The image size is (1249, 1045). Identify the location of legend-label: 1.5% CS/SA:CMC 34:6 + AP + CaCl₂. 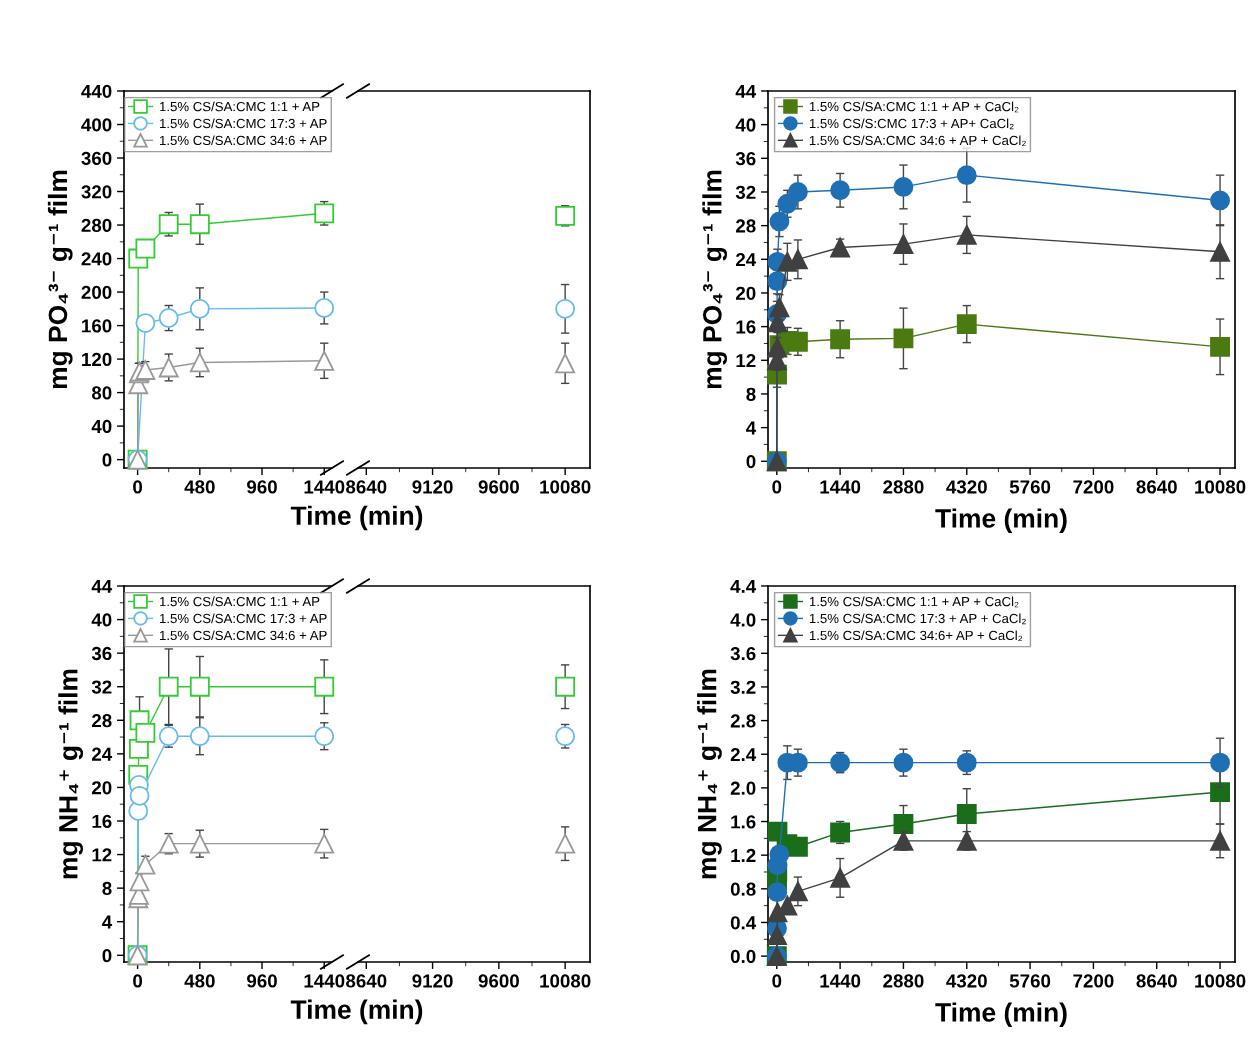
(917, 141).